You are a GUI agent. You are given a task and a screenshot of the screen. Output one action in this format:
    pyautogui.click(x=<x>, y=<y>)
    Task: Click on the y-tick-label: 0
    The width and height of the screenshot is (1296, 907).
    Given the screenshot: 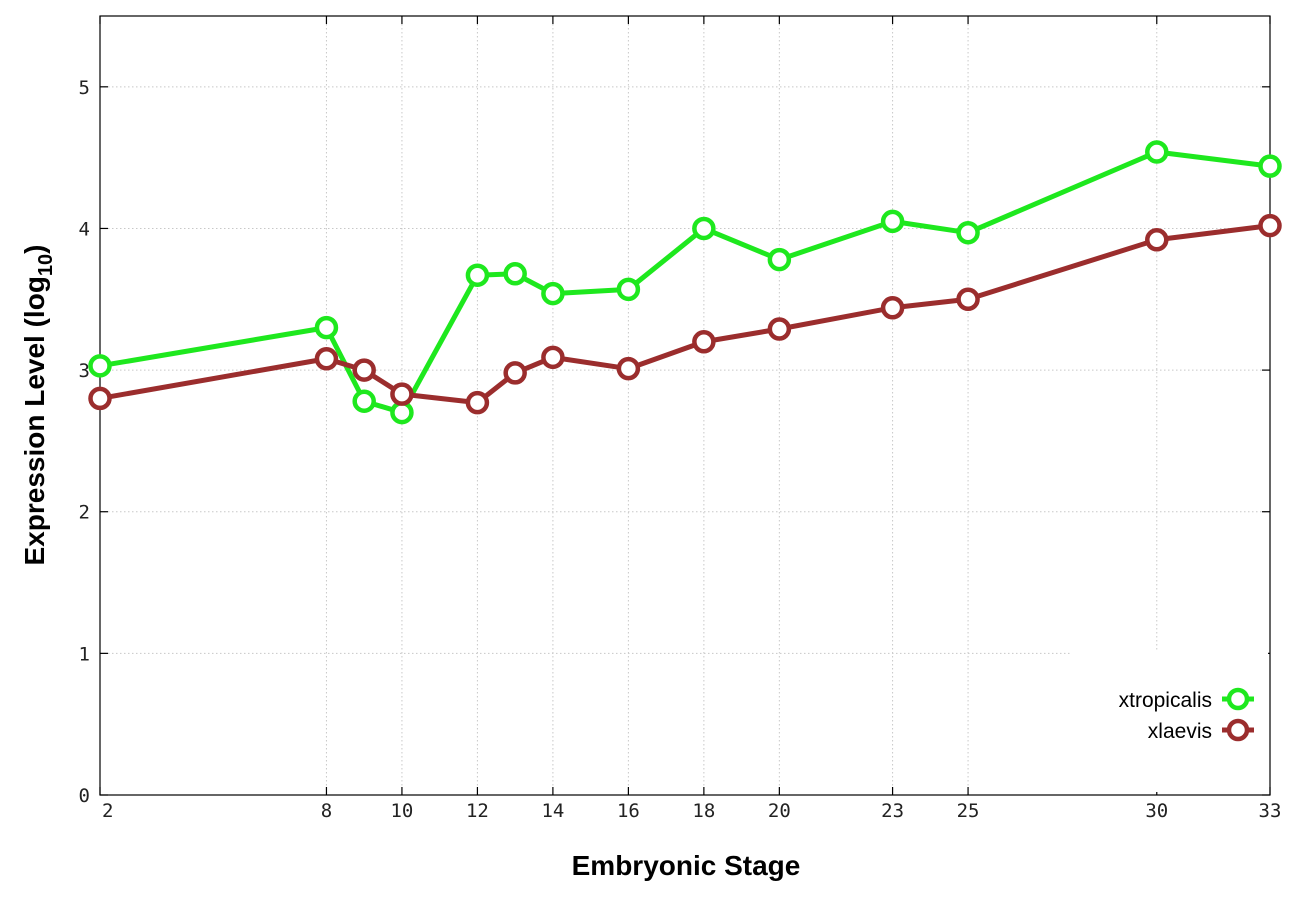 What is the action you would take?
    pyautogui.click(x=84, y=796)
    